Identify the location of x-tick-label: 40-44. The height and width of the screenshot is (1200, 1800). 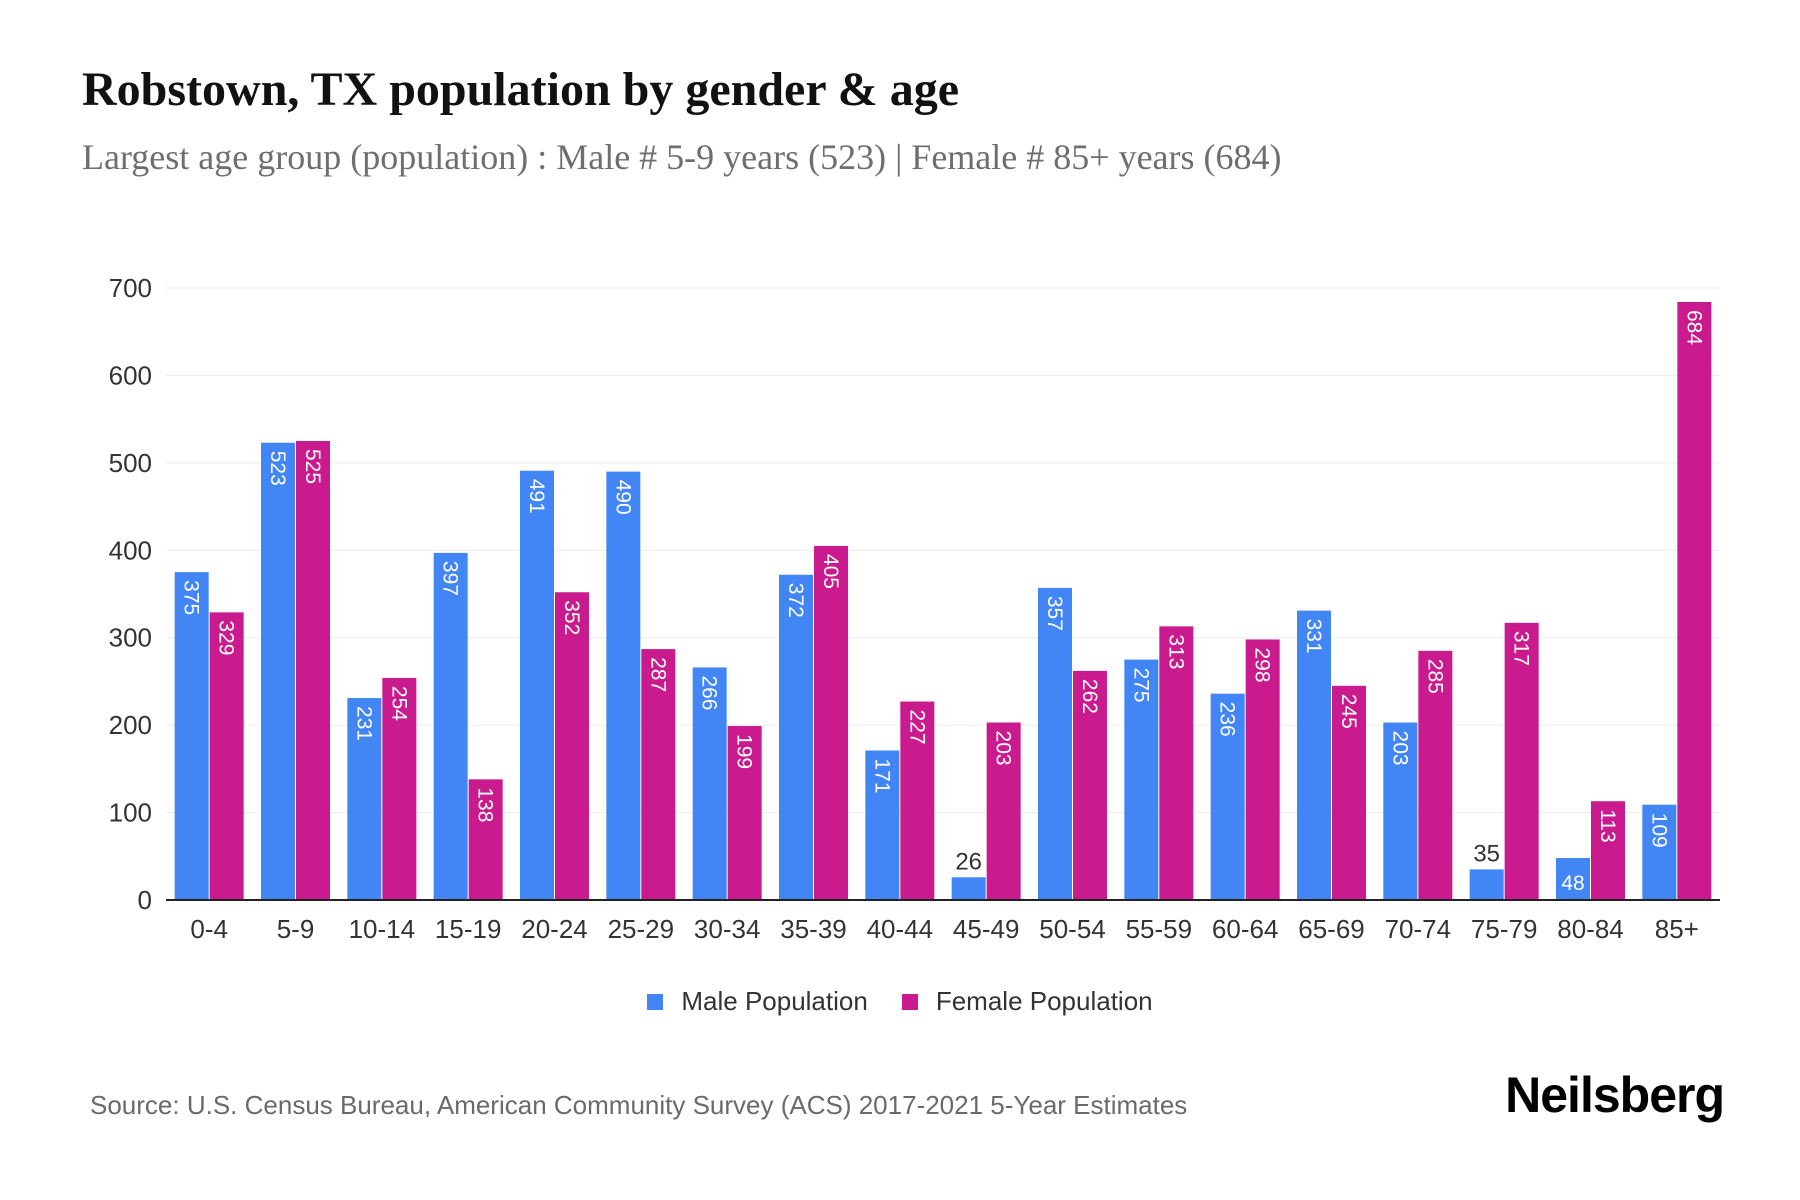
(900, 929).